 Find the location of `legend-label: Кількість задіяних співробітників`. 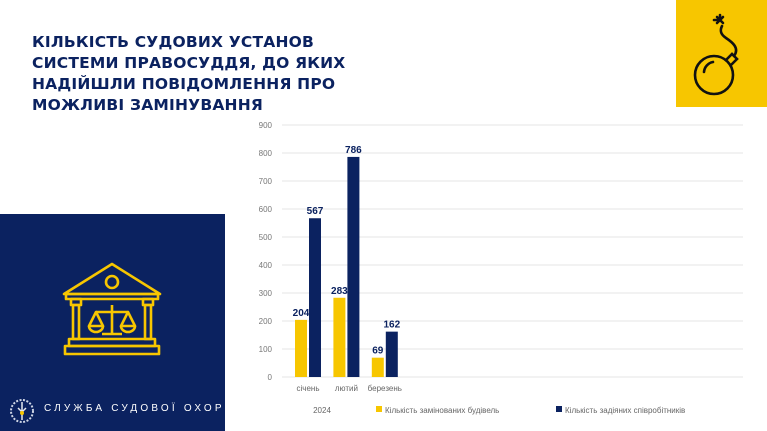

legend-label: Кількість задіяних співробітників is located at coordinates (625, 410).